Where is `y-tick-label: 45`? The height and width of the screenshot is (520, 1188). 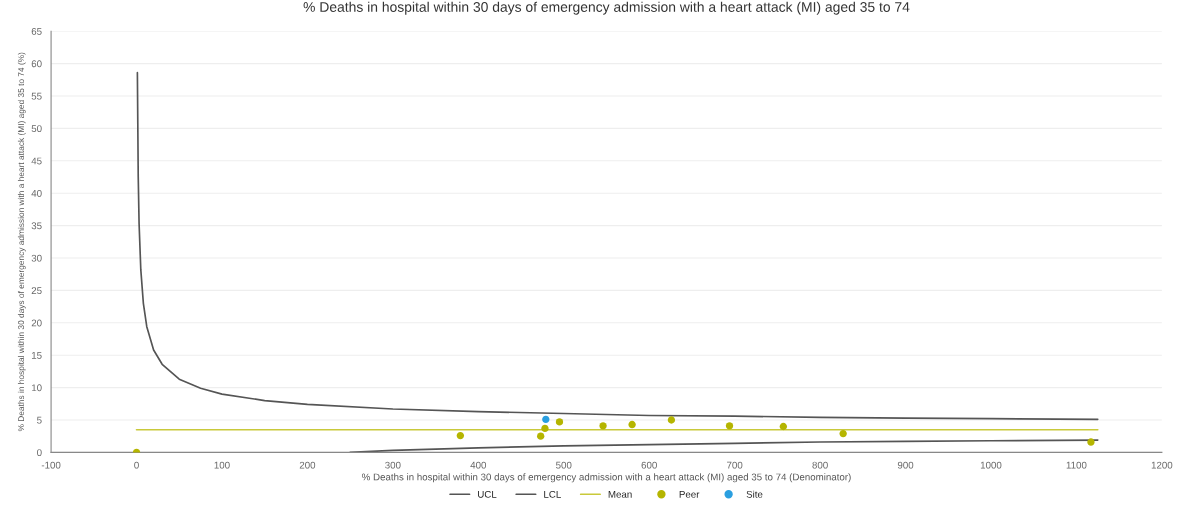
y-tick-label: 45 is located at coordinates (36, 161).